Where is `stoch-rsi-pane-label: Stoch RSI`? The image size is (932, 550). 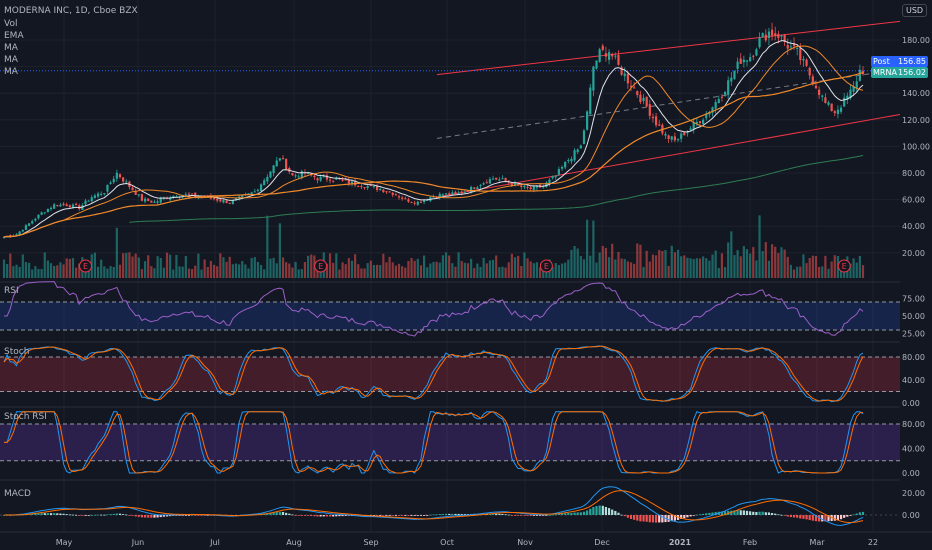 stoch-rsi-pane-label: Stoch RSI is located at coordinates (25, 417).